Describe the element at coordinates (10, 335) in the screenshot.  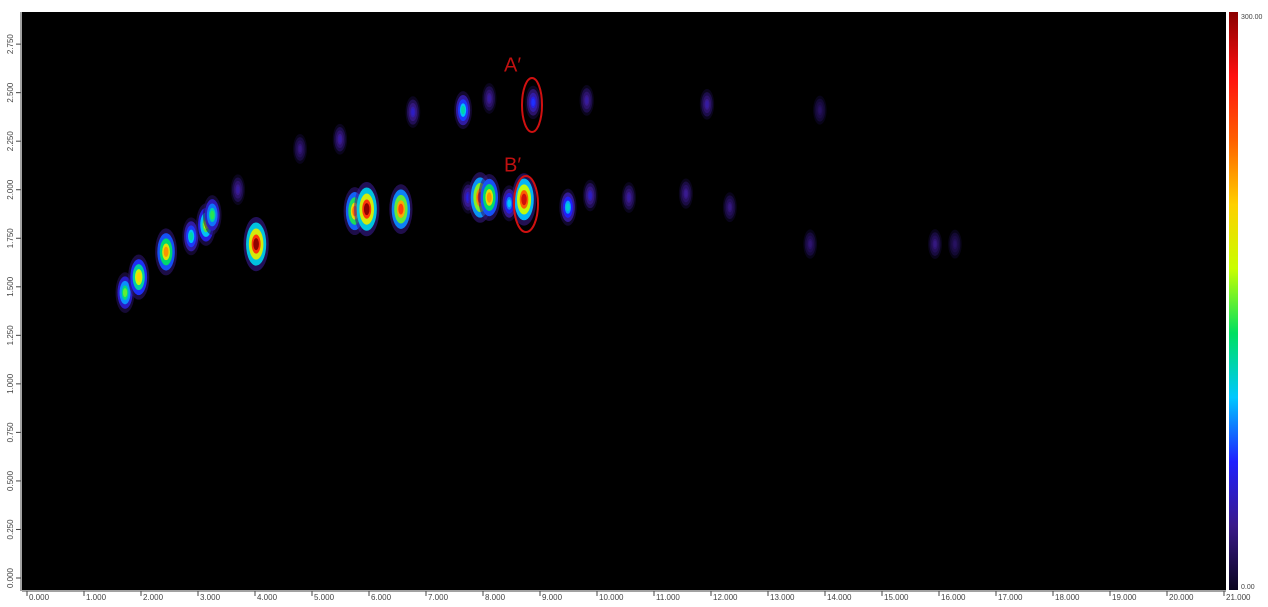
I see `y-tick-label: 1.250` at that location.